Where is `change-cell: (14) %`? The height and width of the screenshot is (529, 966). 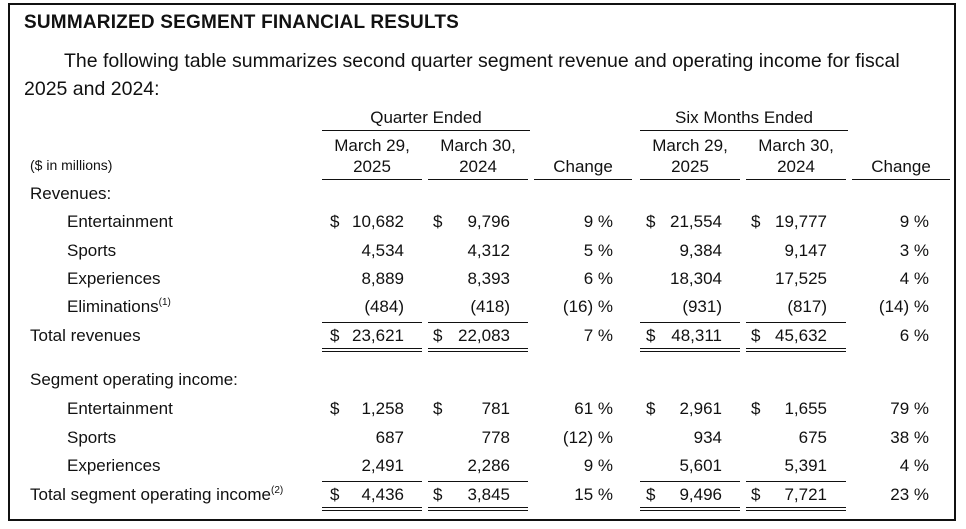
change-cell: (14) % is located at coordinates (903, 306).